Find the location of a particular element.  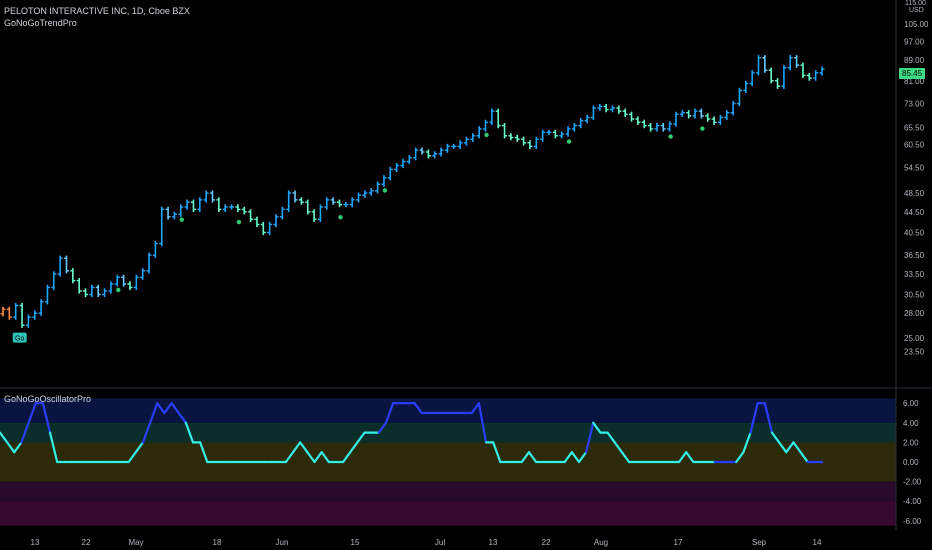

price-tick-label: 33.50 is located at coordinates (914, 274).